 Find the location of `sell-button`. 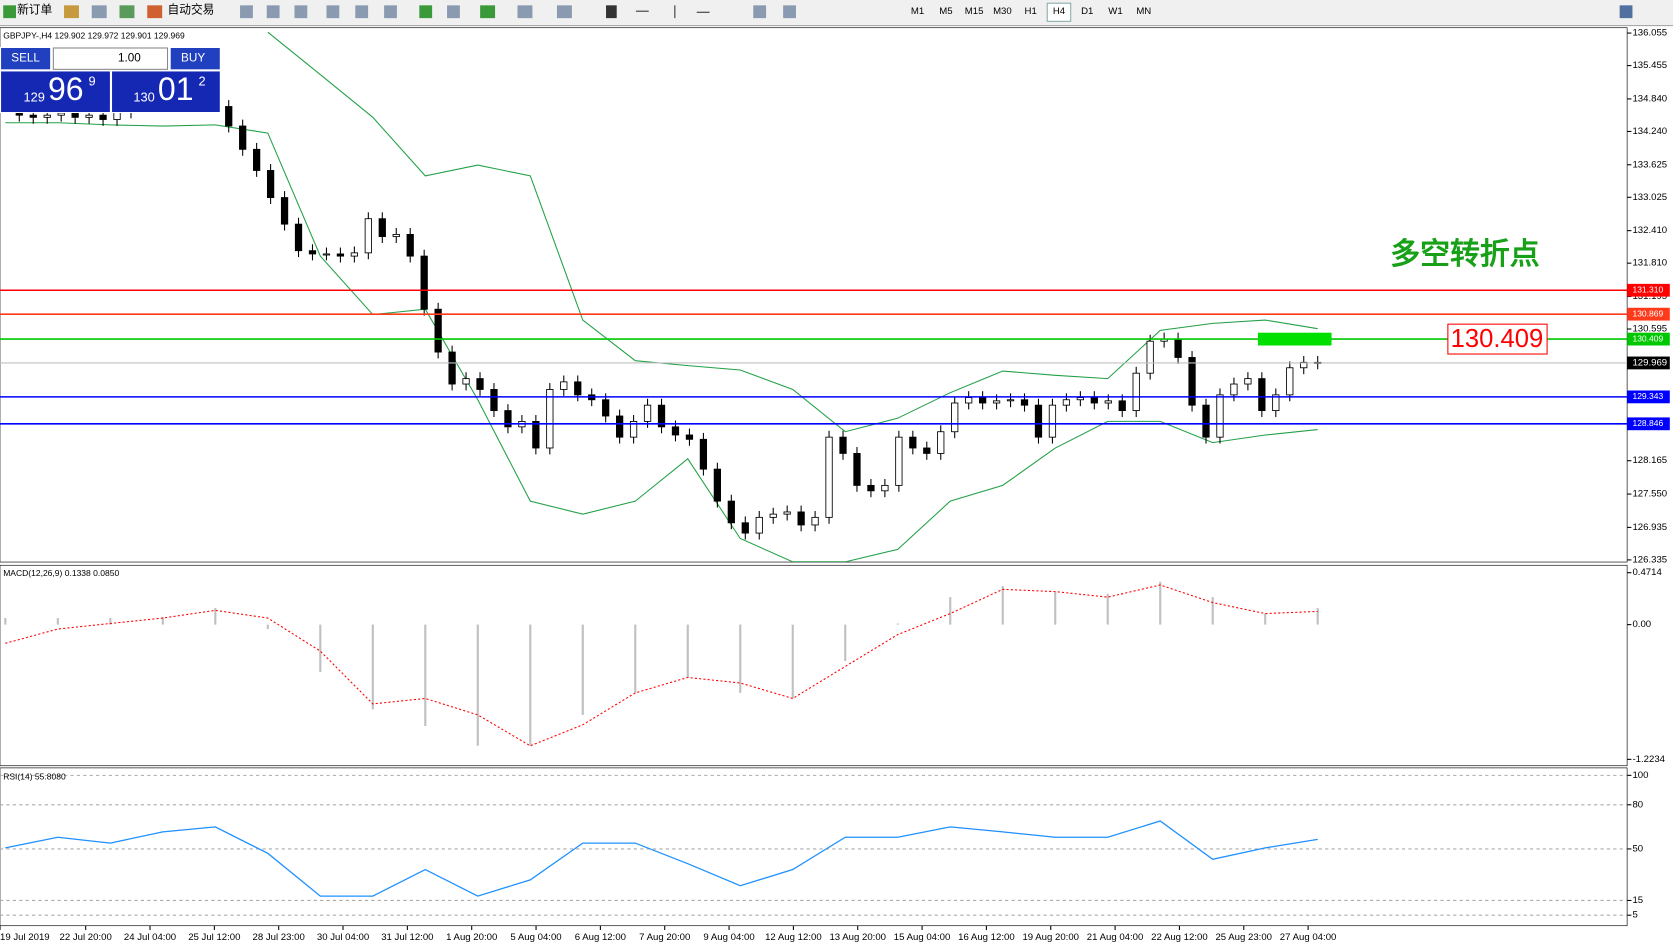

sell-button is located at coordinates (26, 58).